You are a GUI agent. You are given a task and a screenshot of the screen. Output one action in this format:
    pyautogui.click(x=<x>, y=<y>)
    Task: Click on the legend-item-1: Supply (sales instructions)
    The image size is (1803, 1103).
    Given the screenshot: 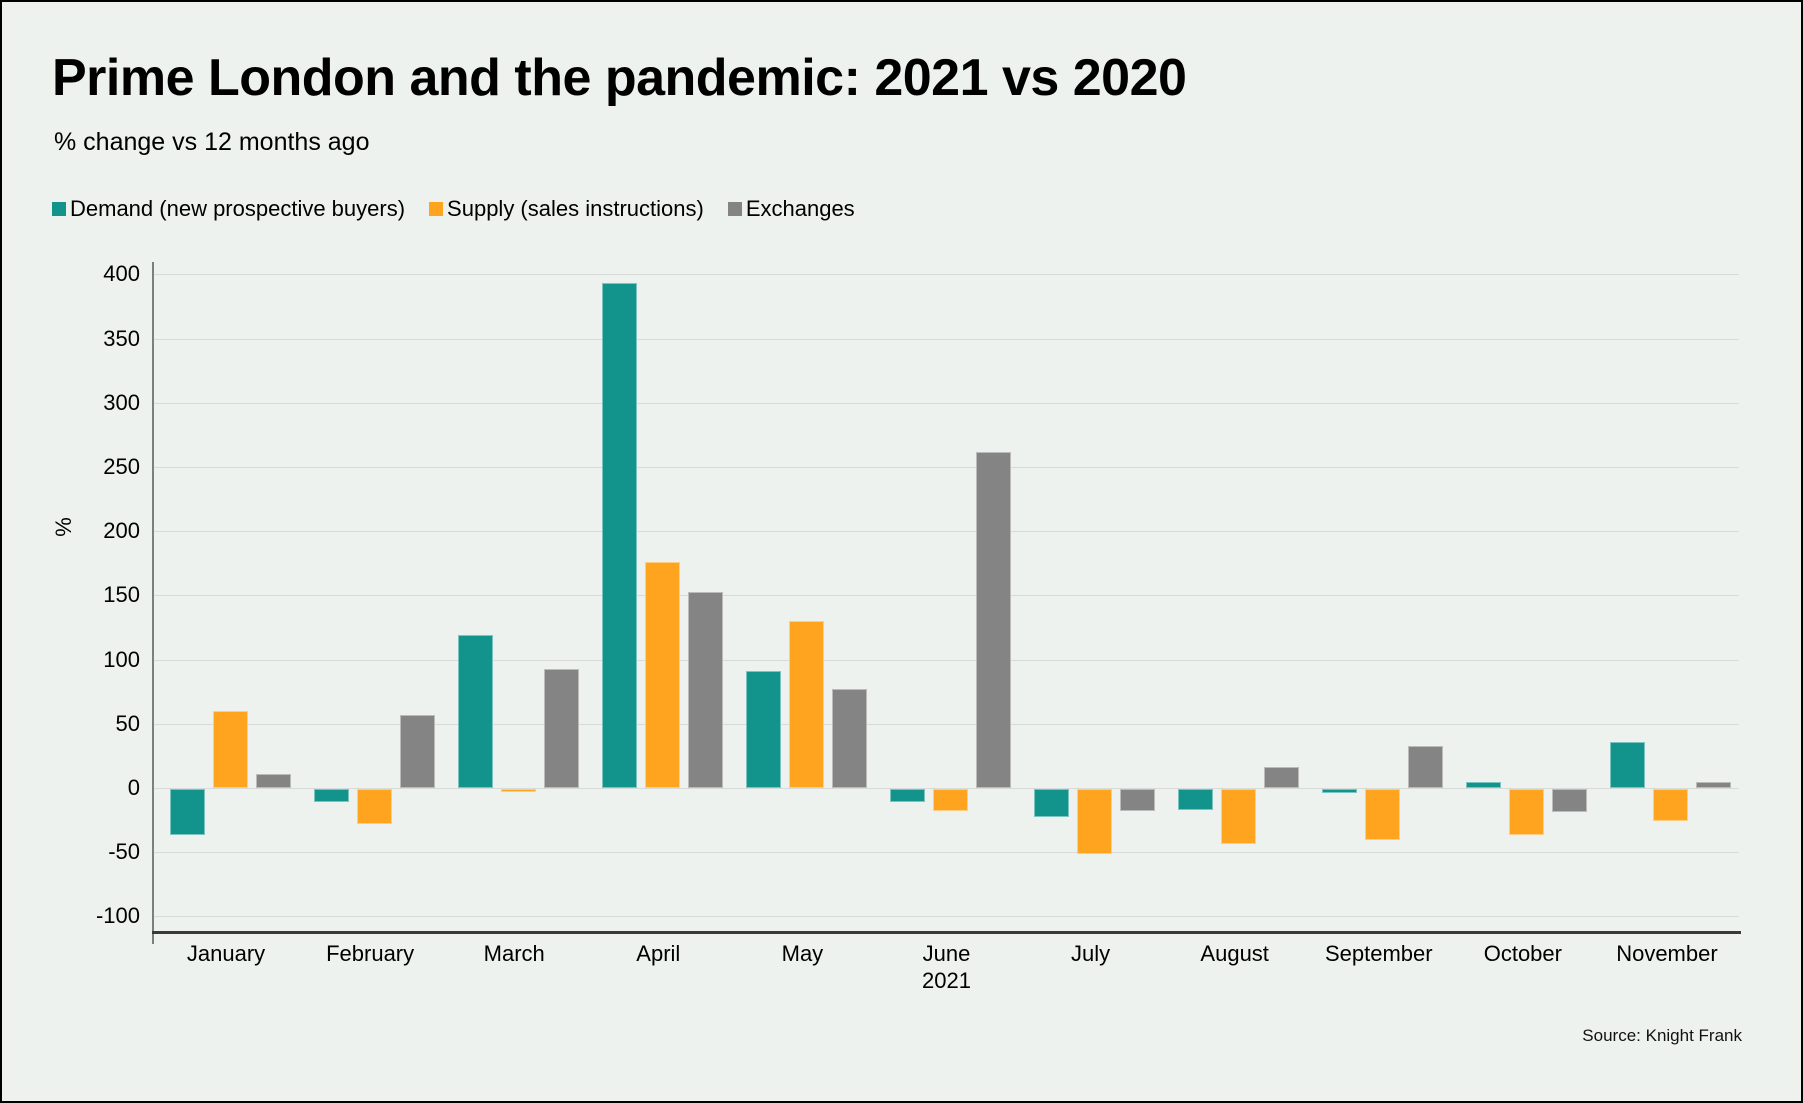 What is the action you would take?
    pyautogui.click(x=566, y=209)
    